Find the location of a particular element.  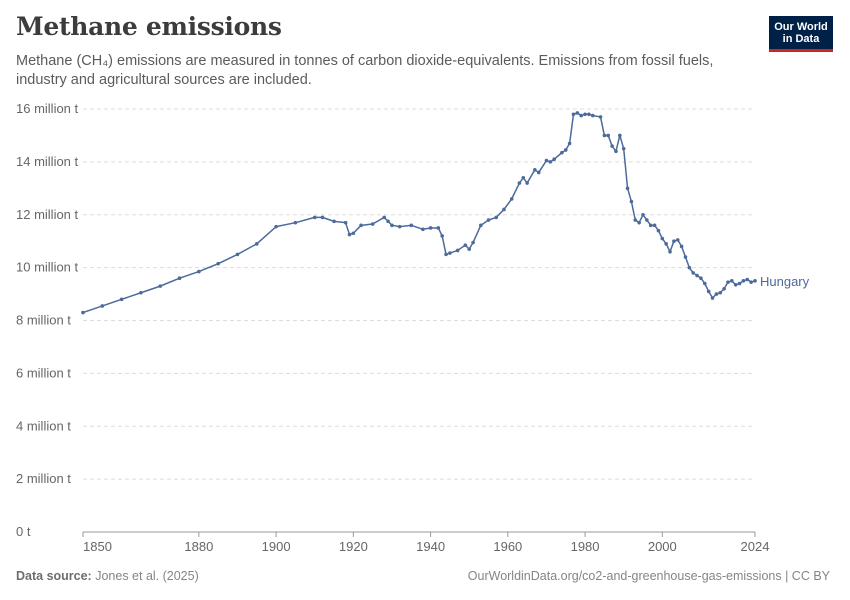

owid-logo: Our World in Data is located at coordinates (801, 34).